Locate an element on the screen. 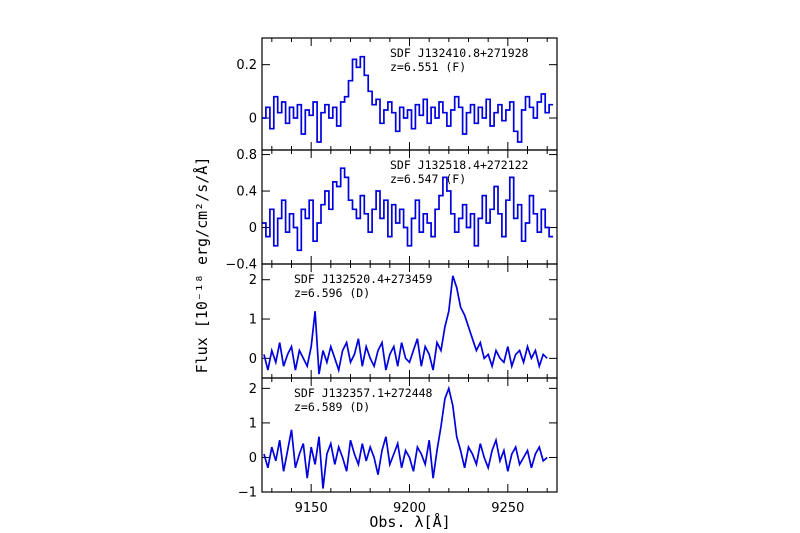 This screenshot has height=533, width=800. y-tick-label: 0.8 is located at coordinates (246, 155).